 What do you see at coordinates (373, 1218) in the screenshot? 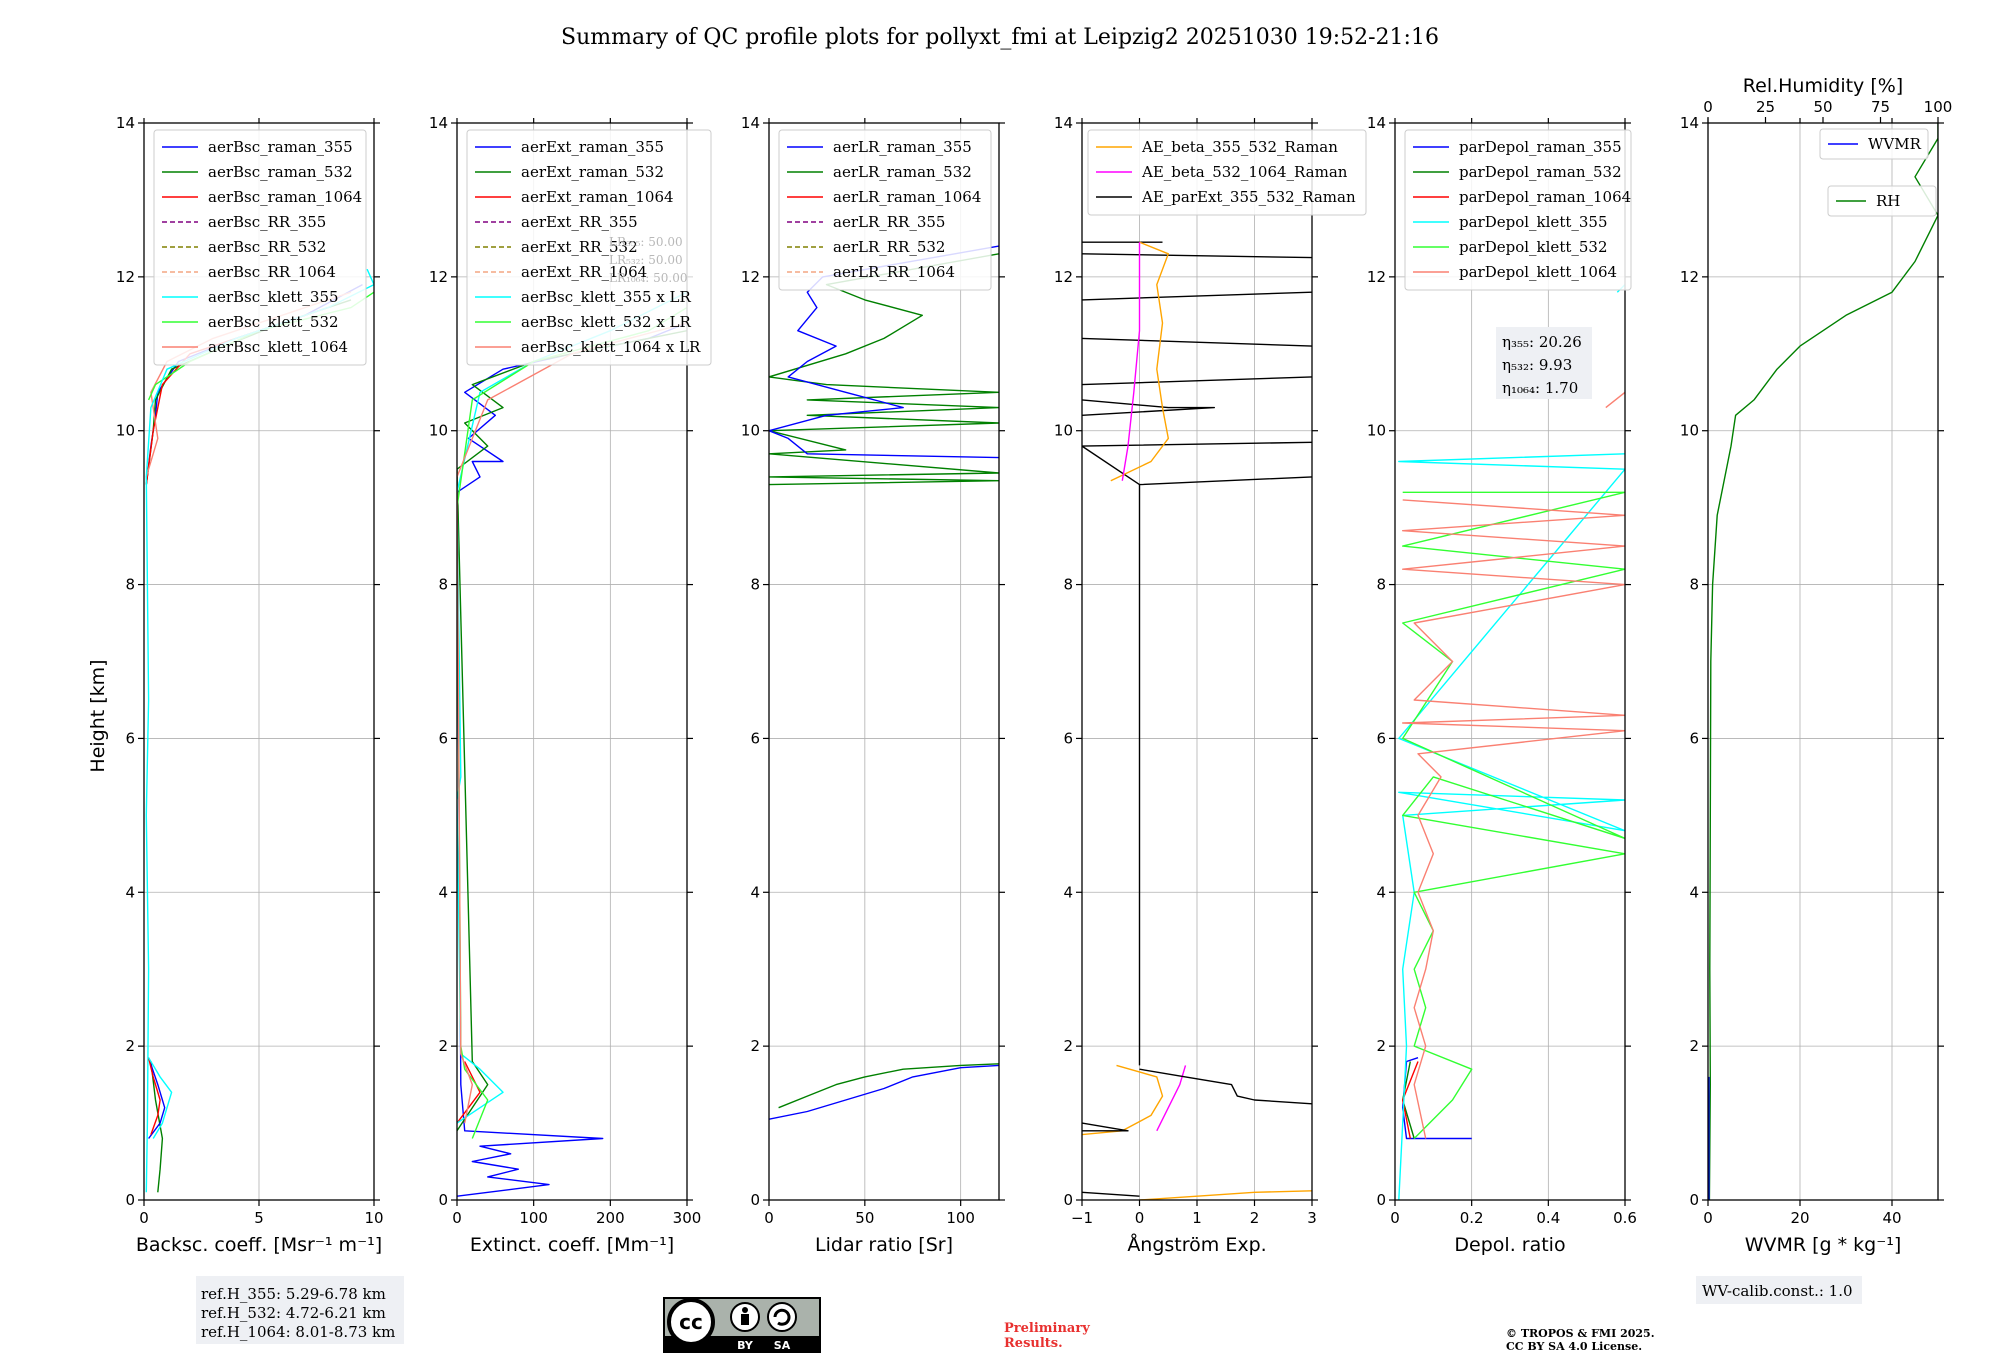
I see `x-tick-label: 10` at bounding box center [373, 1218].